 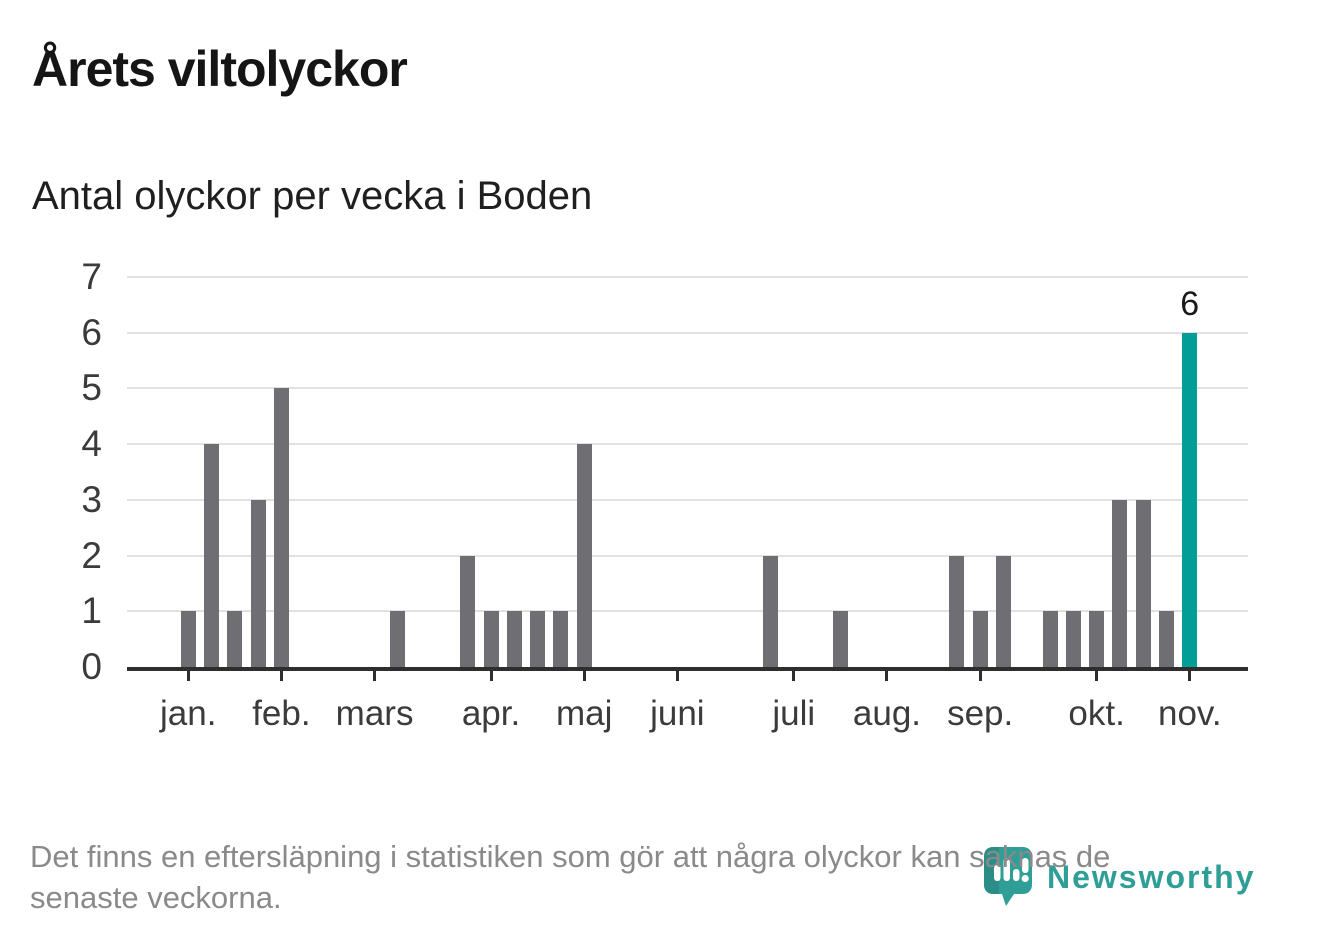 What do you see at coordinates (687, 669) in the screenshot?
I see `x-axis-line` at bounding box center [687, 669].